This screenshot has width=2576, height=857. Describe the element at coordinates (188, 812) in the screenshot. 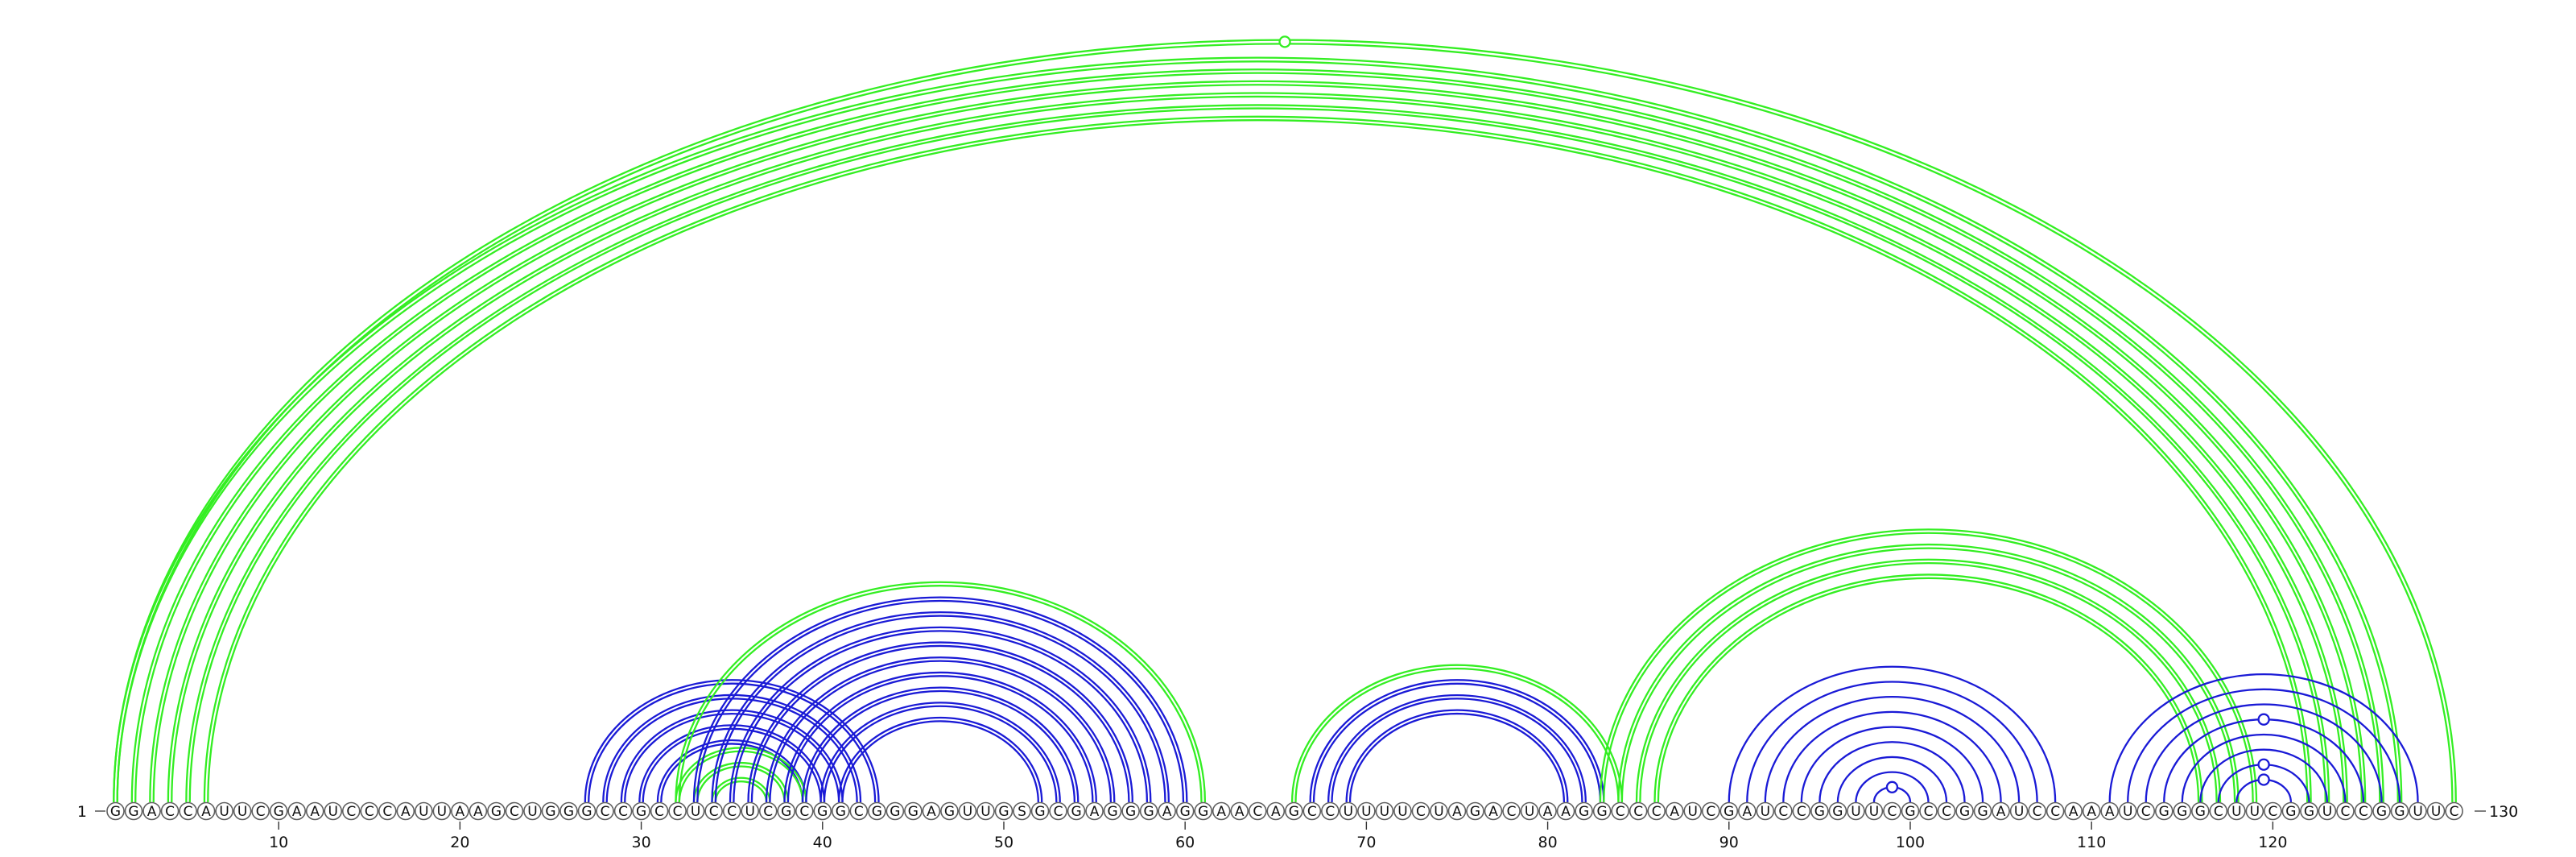

I see `nucleotide-5-letter: C` at that location.